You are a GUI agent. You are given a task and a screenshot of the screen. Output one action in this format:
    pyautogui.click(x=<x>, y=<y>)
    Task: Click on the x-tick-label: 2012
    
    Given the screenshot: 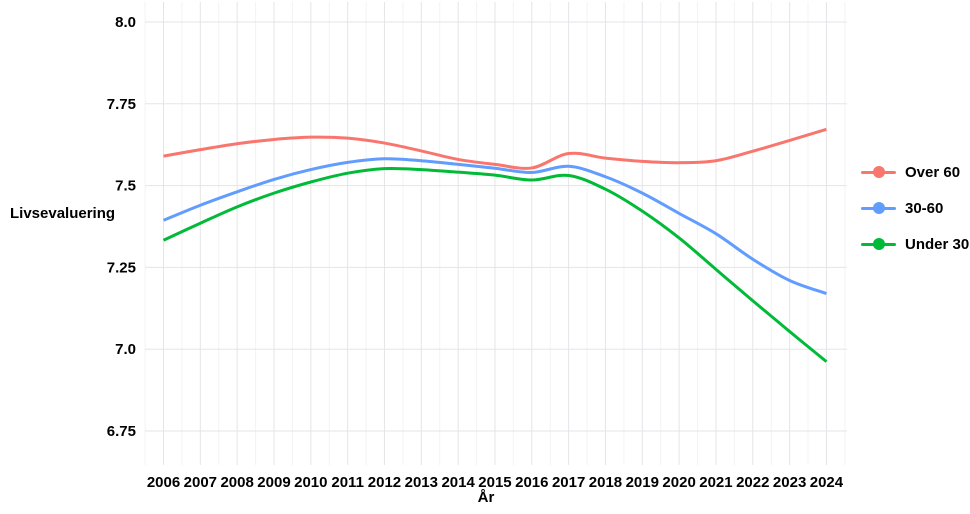 What is the action you would take?
    pyautogui.click(x=384, y=482)
    